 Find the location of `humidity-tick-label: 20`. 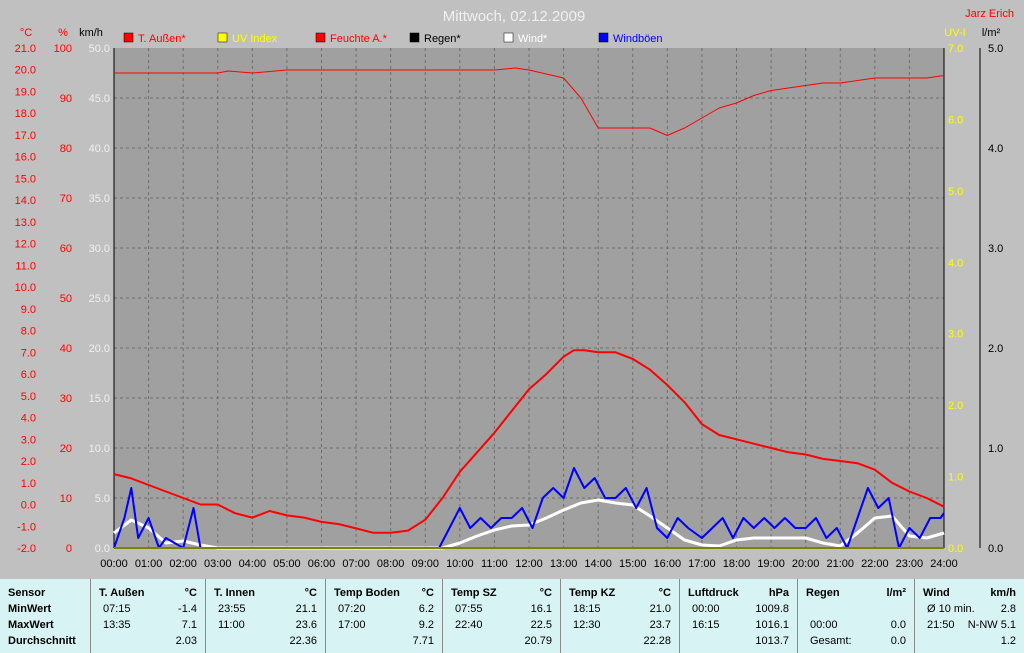

humidity-tick-label: 20 is located at coordinates (66, 449).